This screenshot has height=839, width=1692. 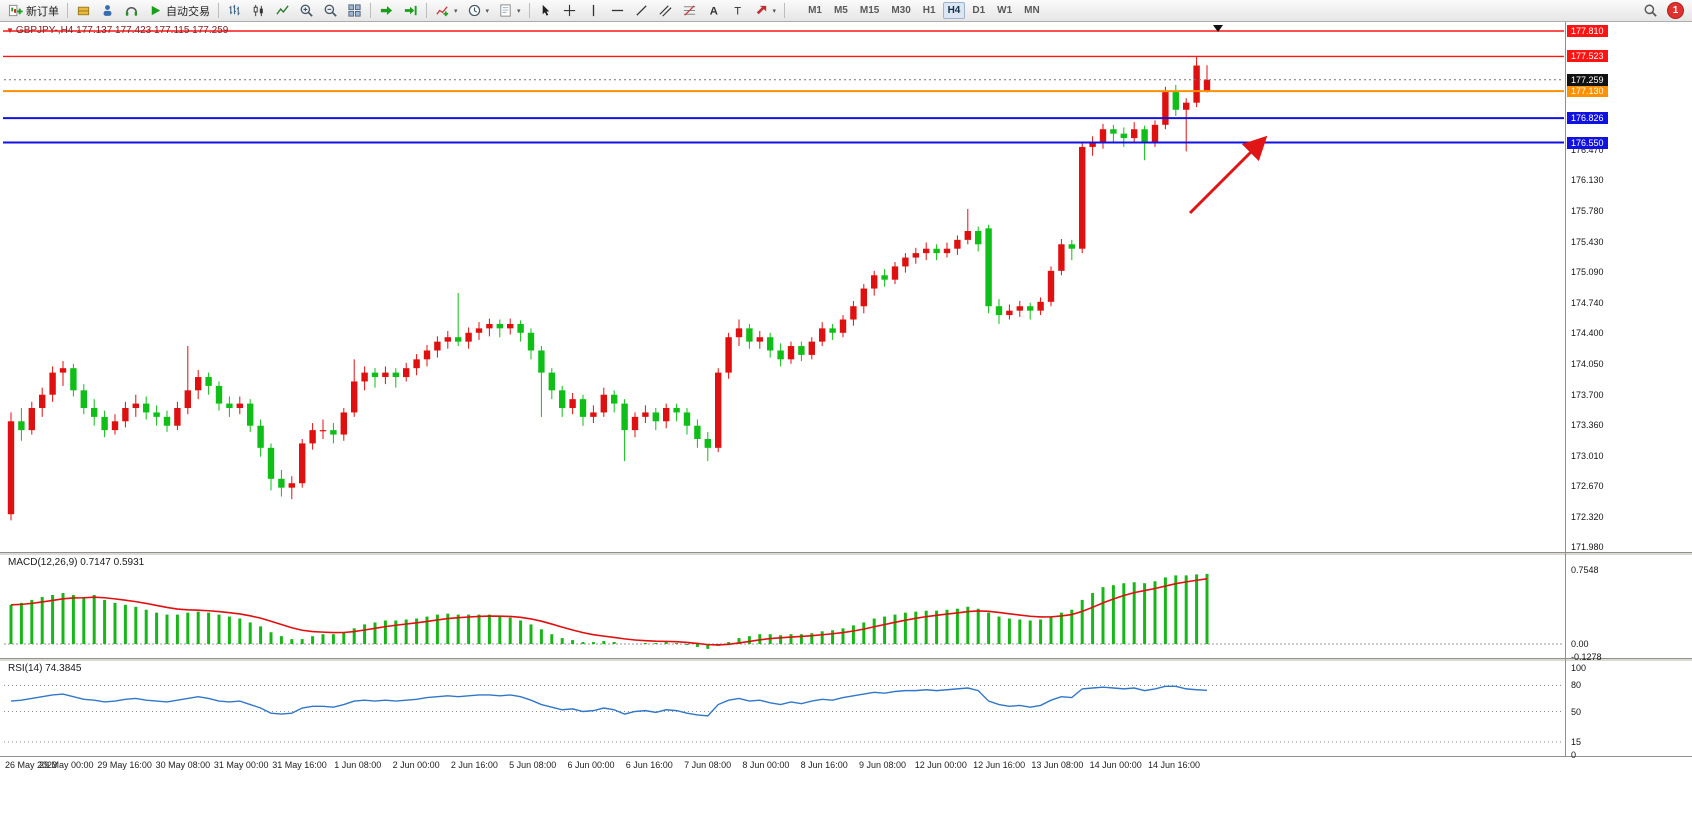 What do you see at coordinates (869, 10) in the screenshot?
I see `timeframe-button-M15: M15` at bounding box center [869, 10].